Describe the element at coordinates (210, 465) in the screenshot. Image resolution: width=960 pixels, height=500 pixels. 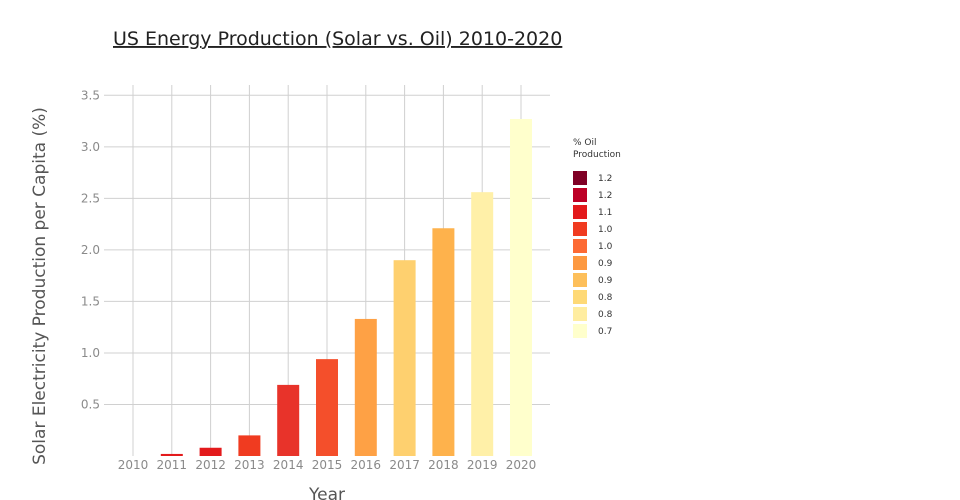
I see `x-tick-label: 2012` at that location.